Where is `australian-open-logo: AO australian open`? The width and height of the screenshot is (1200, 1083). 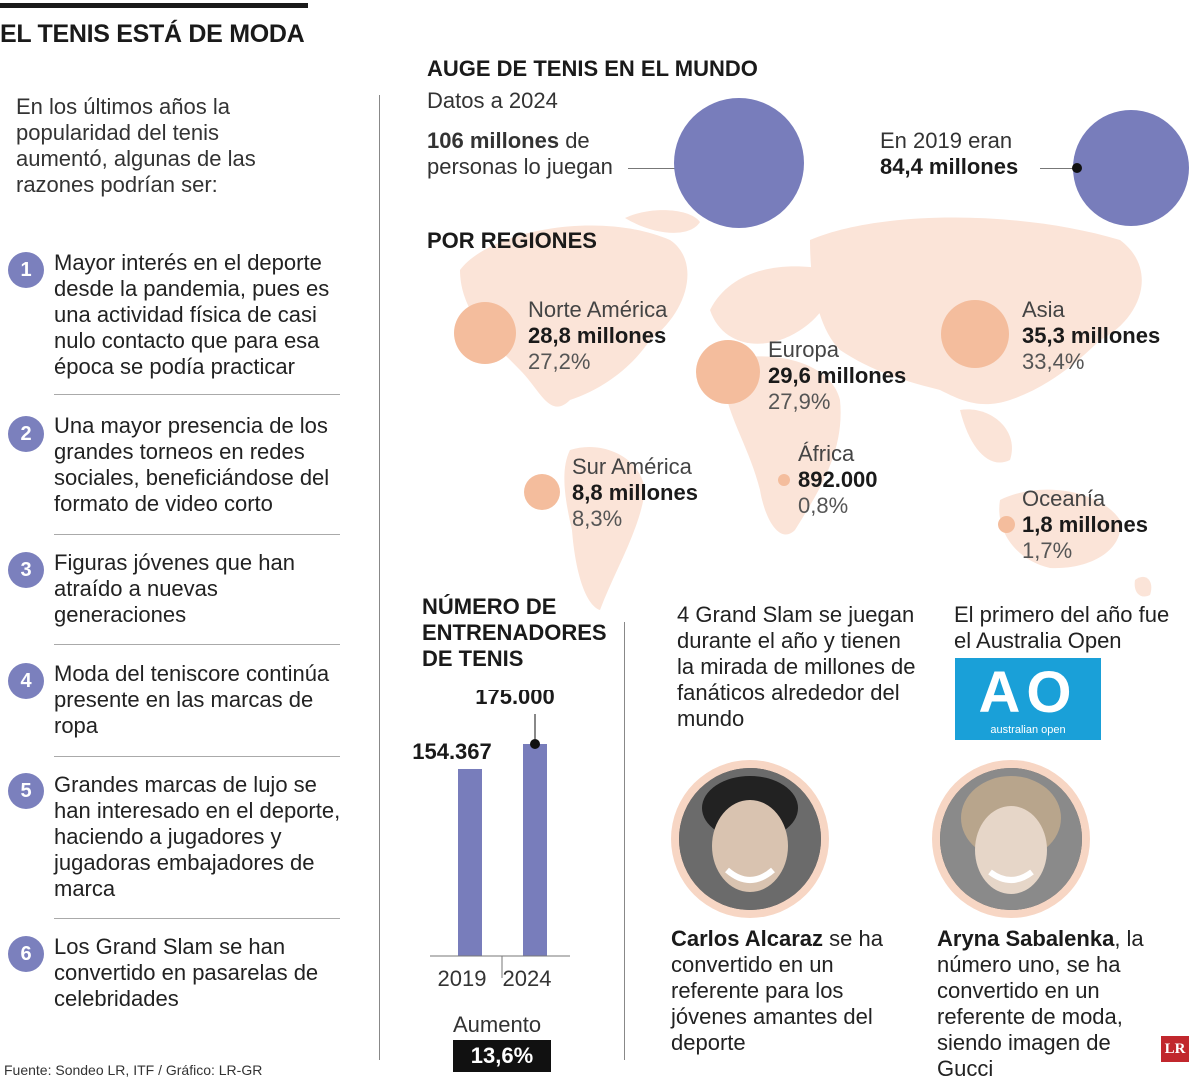
australian-open-logo: AO australian open is located at coordinates (1028, 699).